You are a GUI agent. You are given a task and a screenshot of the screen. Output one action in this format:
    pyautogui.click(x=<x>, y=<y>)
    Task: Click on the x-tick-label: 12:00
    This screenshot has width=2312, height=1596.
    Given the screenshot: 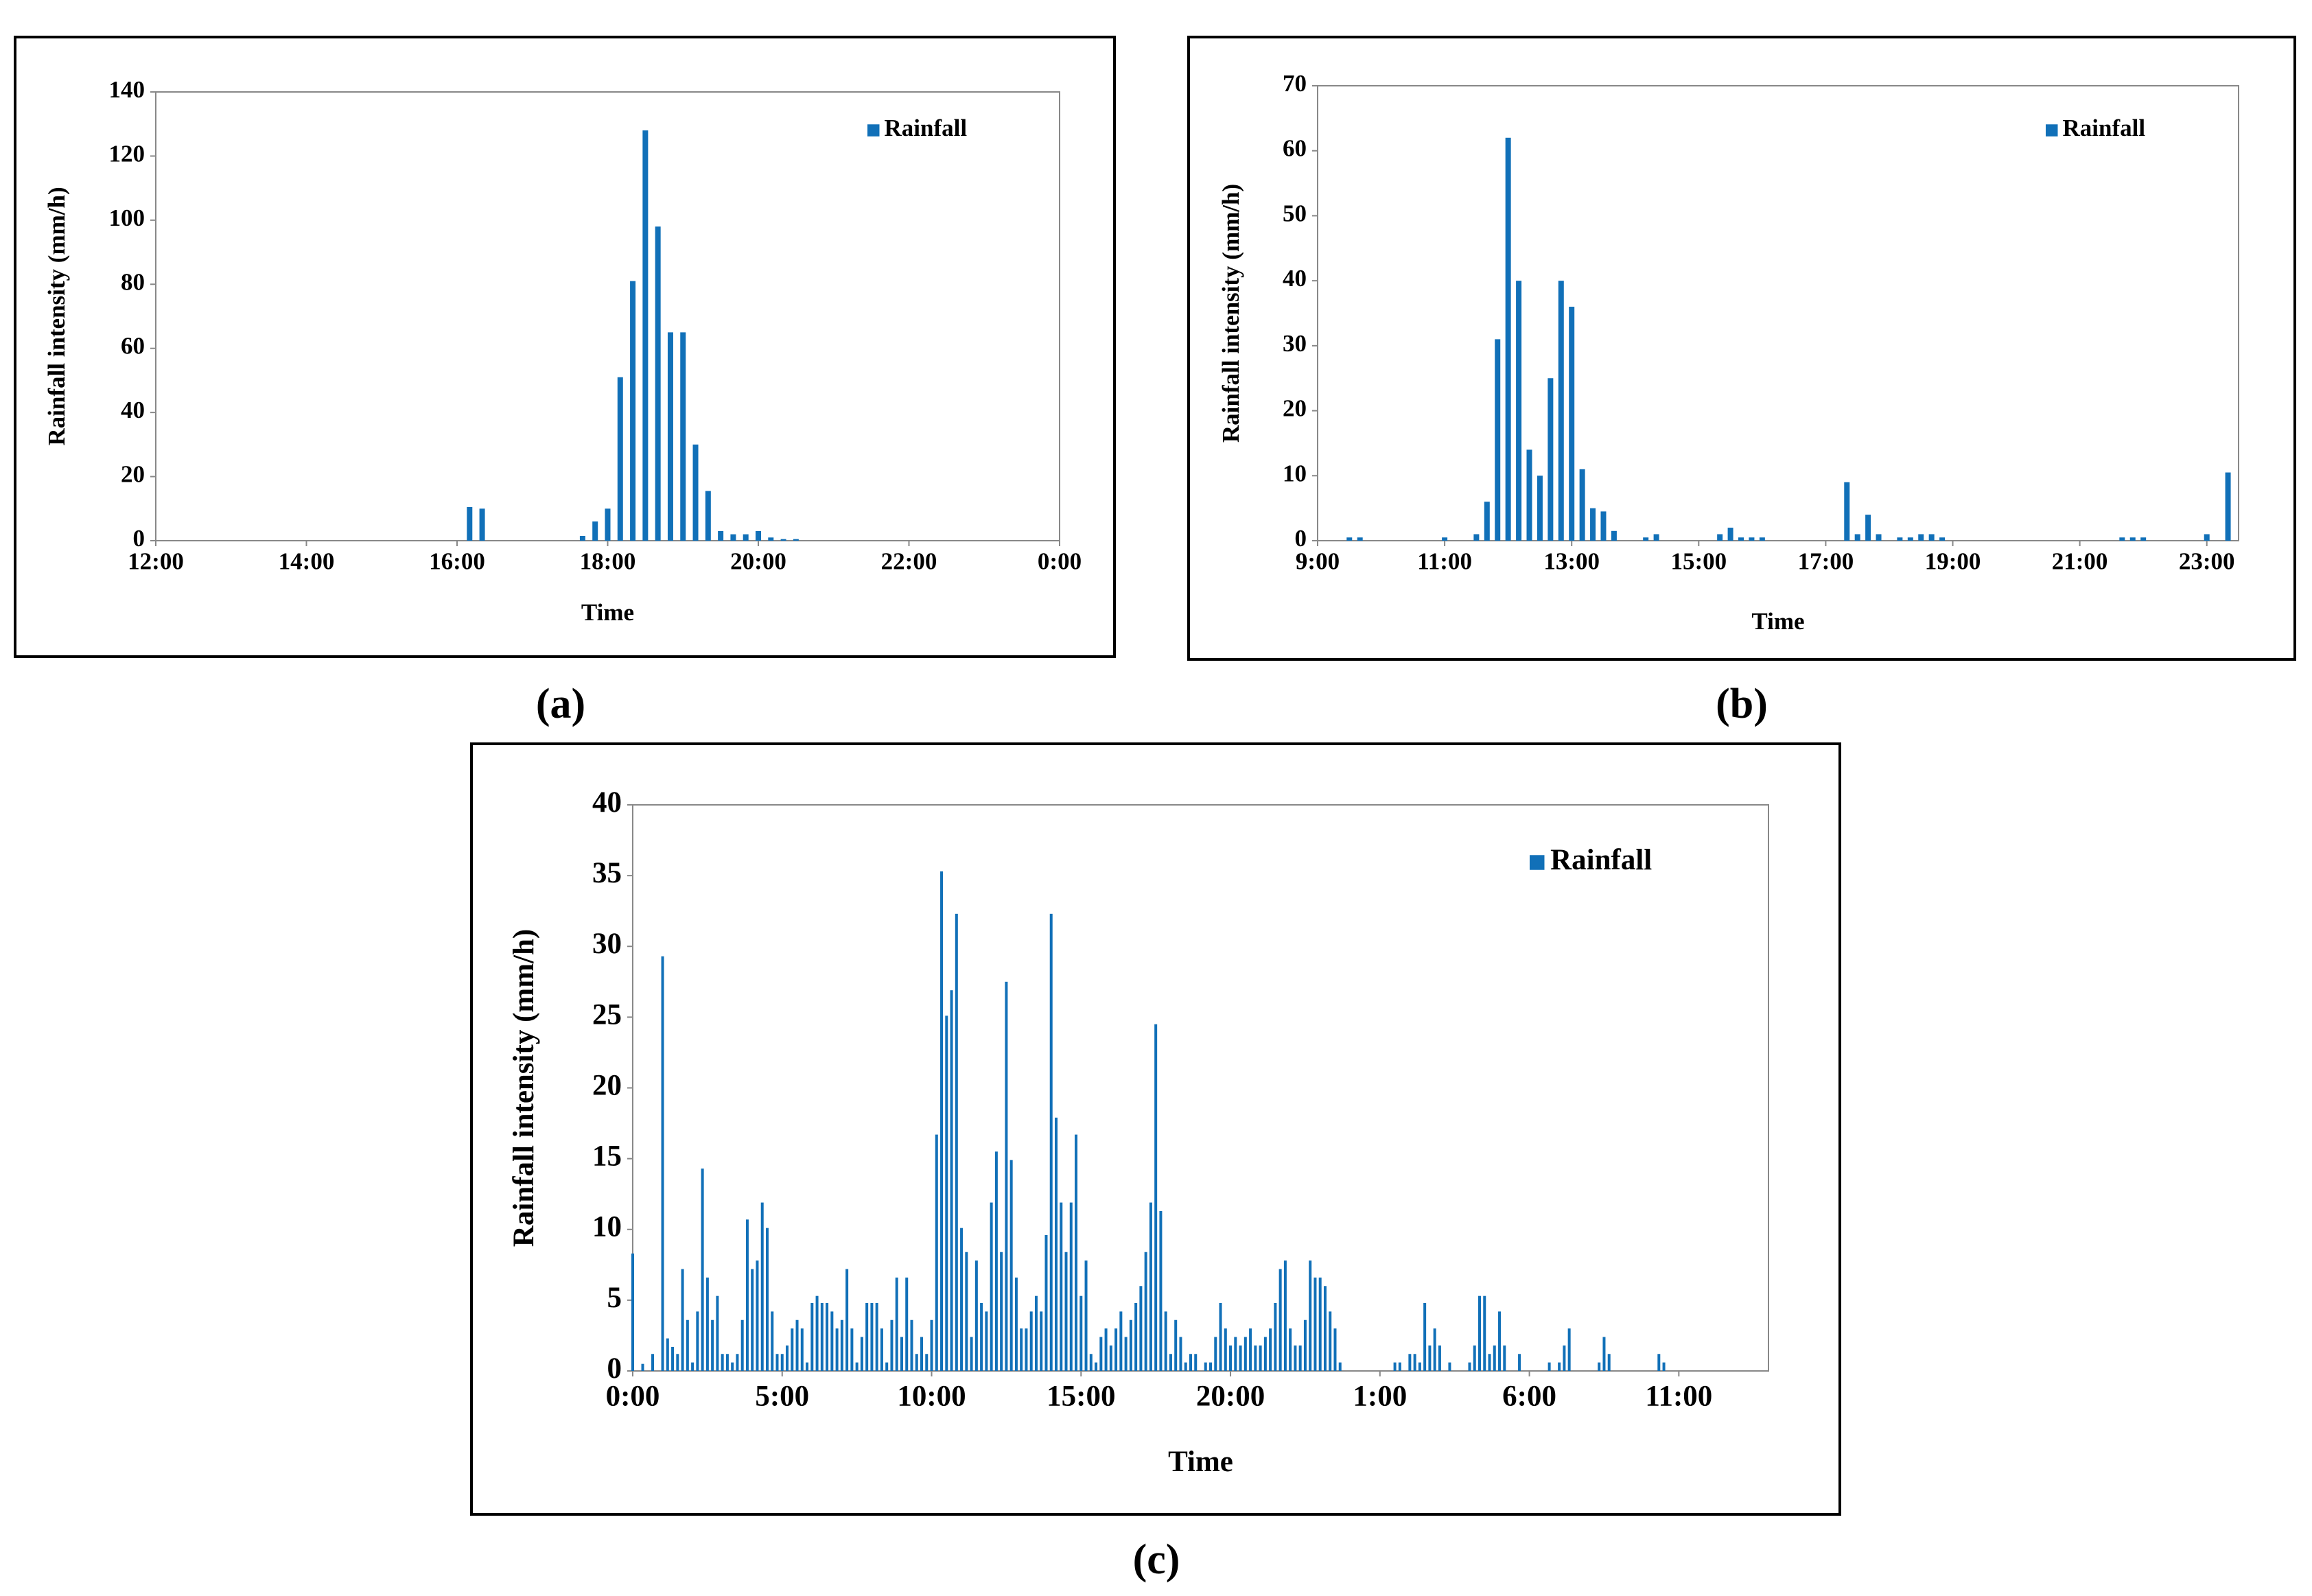 What is the action you would take?
    pyautogui.click(x=156, y=561)
    